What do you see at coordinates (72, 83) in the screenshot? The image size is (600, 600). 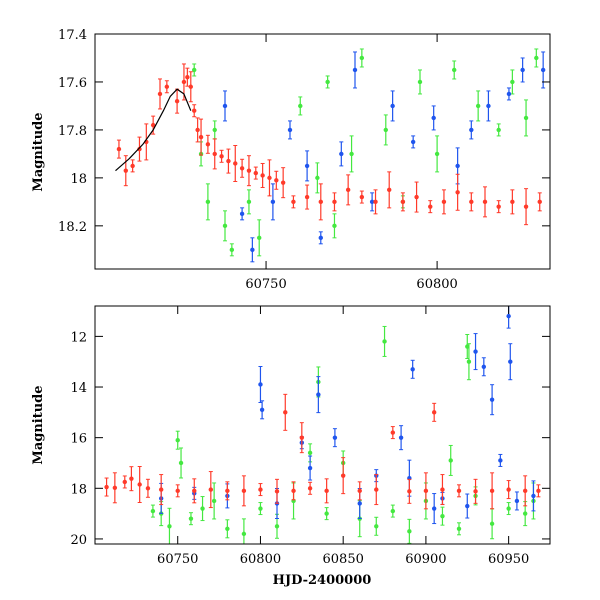 I see `y-tick-label: 17.6` at bounding box center [72, 83].